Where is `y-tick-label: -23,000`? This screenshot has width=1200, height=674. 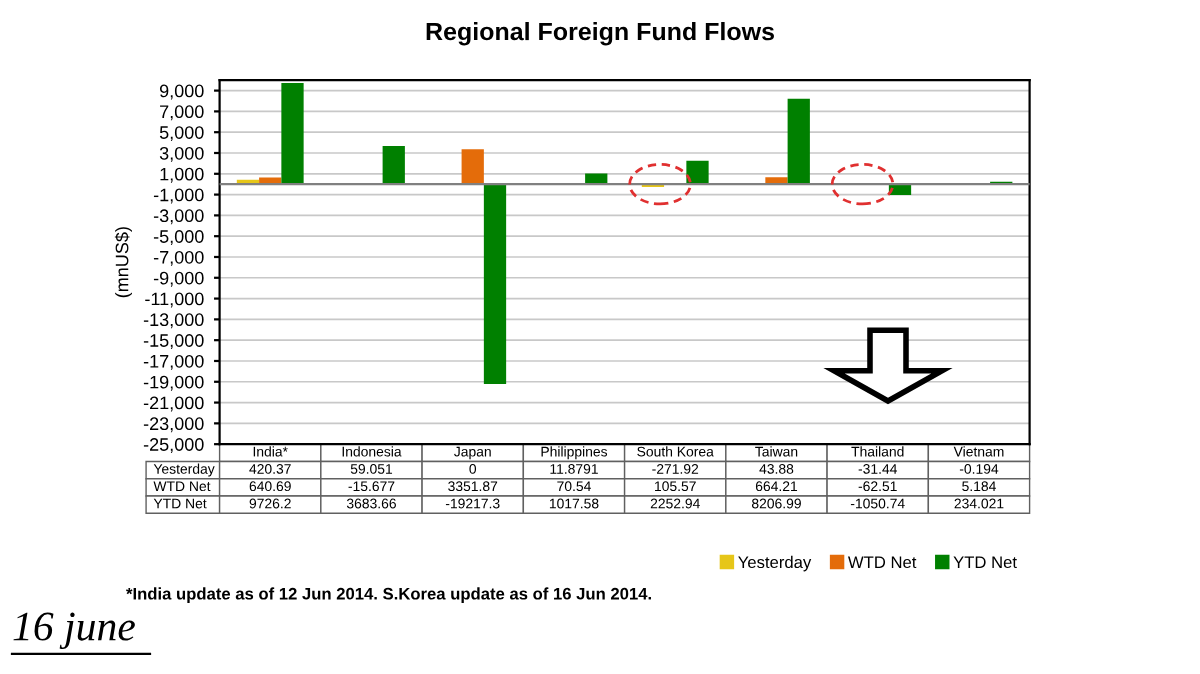
y-tick-label: -23,000 is located at coordinates (173, 425).